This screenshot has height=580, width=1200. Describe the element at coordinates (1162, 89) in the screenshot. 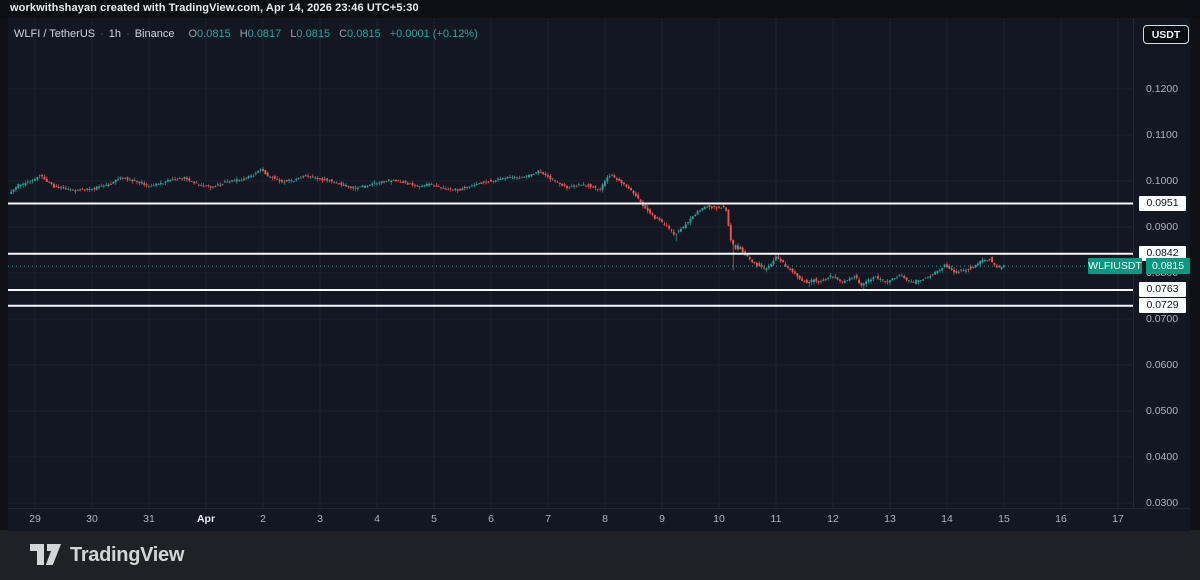

I see `price-tick-label: 0.1200` at that location.